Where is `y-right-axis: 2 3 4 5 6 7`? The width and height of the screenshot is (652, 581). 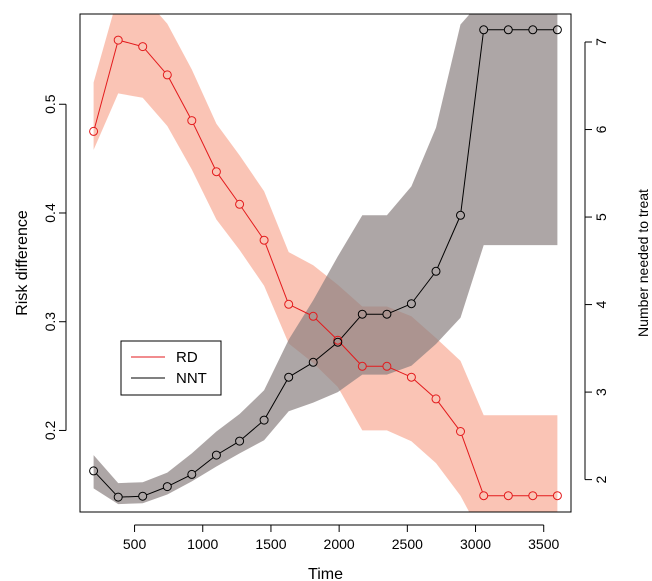
y-right-axis: 2 3 4 5 6 7 is located at coordinates (596, 260).